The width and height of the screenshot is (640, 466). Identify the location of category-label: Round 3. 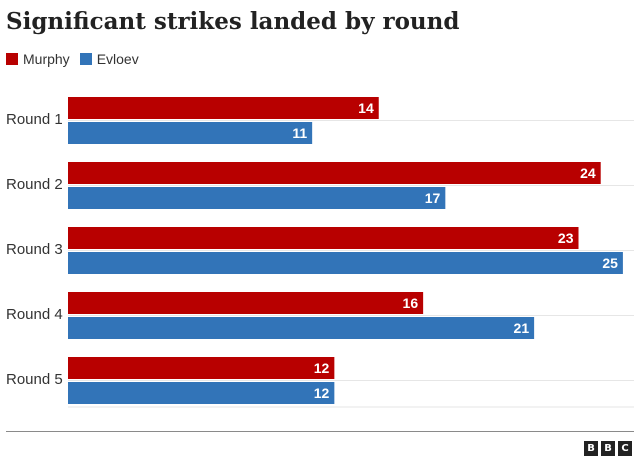
(34, 249).